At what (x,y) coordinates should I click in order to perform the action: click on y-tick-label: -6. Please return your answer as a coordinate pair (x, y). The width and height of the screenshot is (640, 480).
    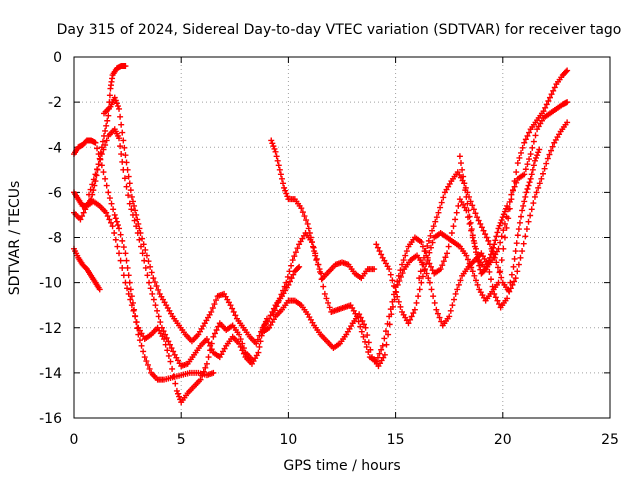
    Looking at the image, I should click on (55, 193).